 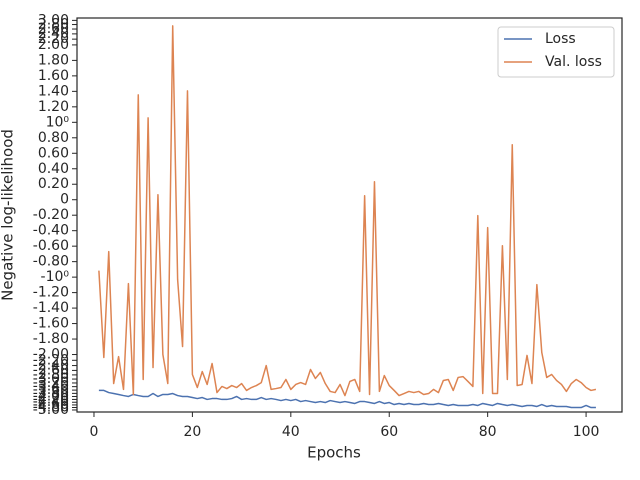 What do you see at coordinates (53, 34) in the screenshot?
I see `y-tick-label: 2.40` at bounding box center [53, 34].